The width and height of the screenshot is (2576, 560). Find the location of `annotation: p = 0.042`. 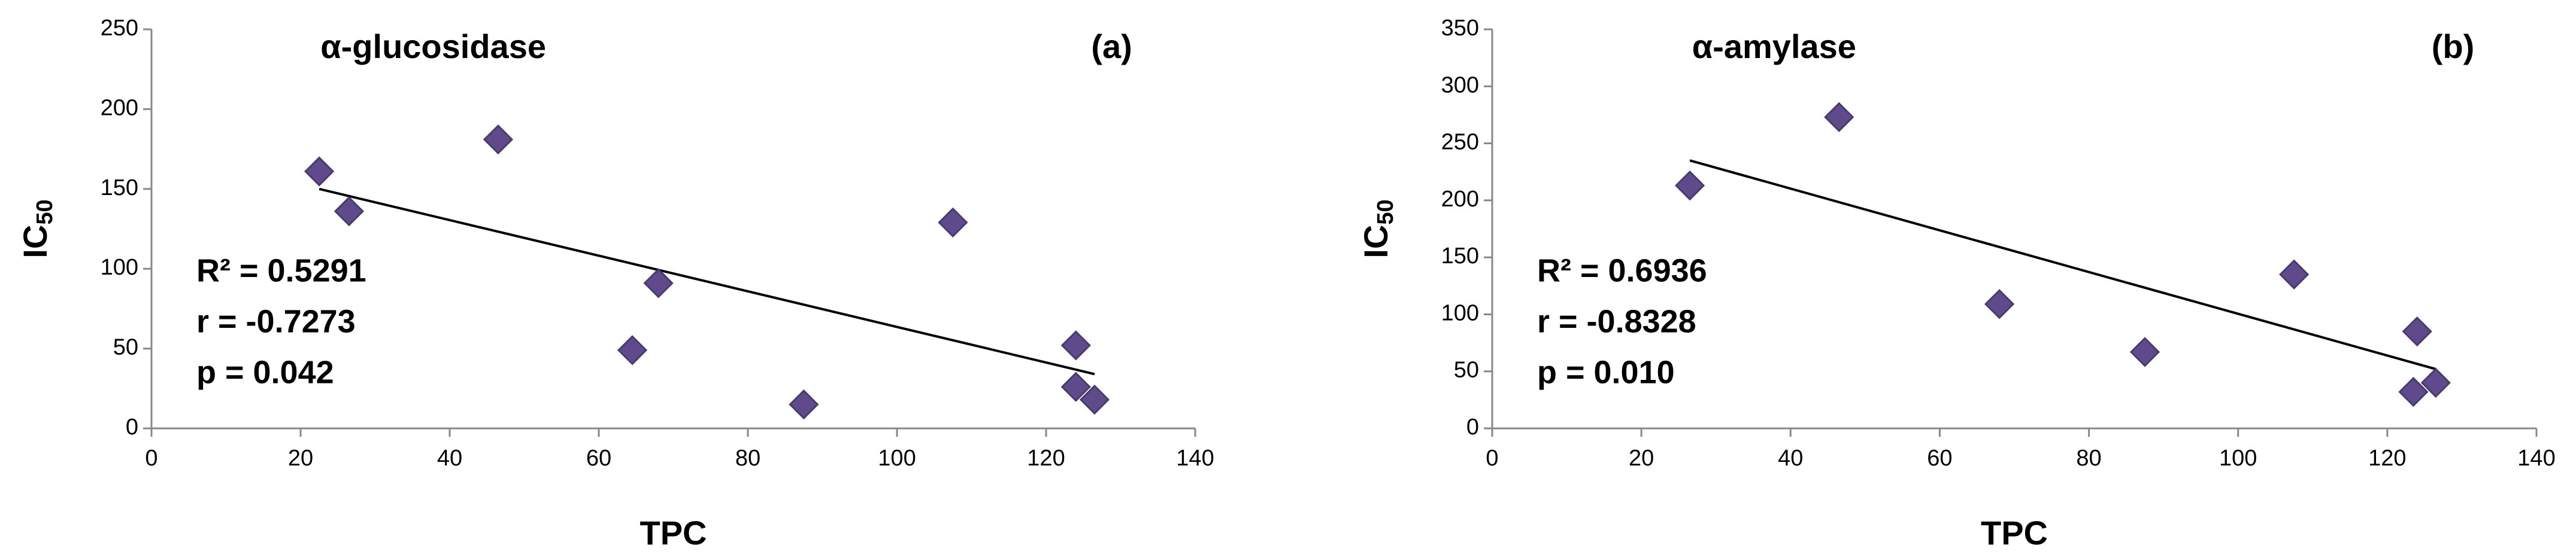

annotation: p = 0.042 is located at coordinates (265, 372).